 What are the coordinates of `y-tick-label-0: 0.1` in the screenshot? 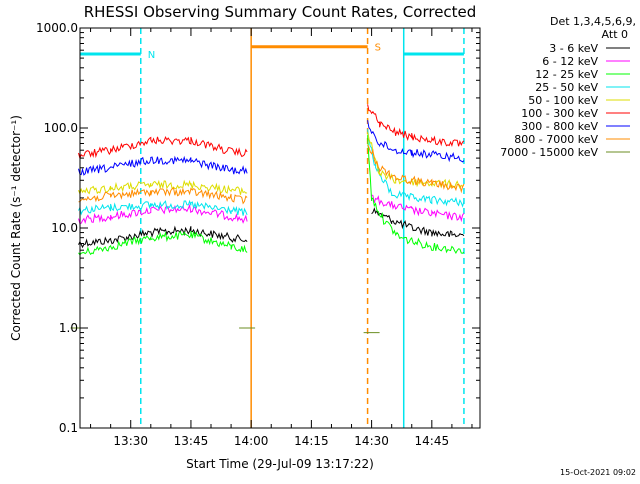 It's located at (68, 428).